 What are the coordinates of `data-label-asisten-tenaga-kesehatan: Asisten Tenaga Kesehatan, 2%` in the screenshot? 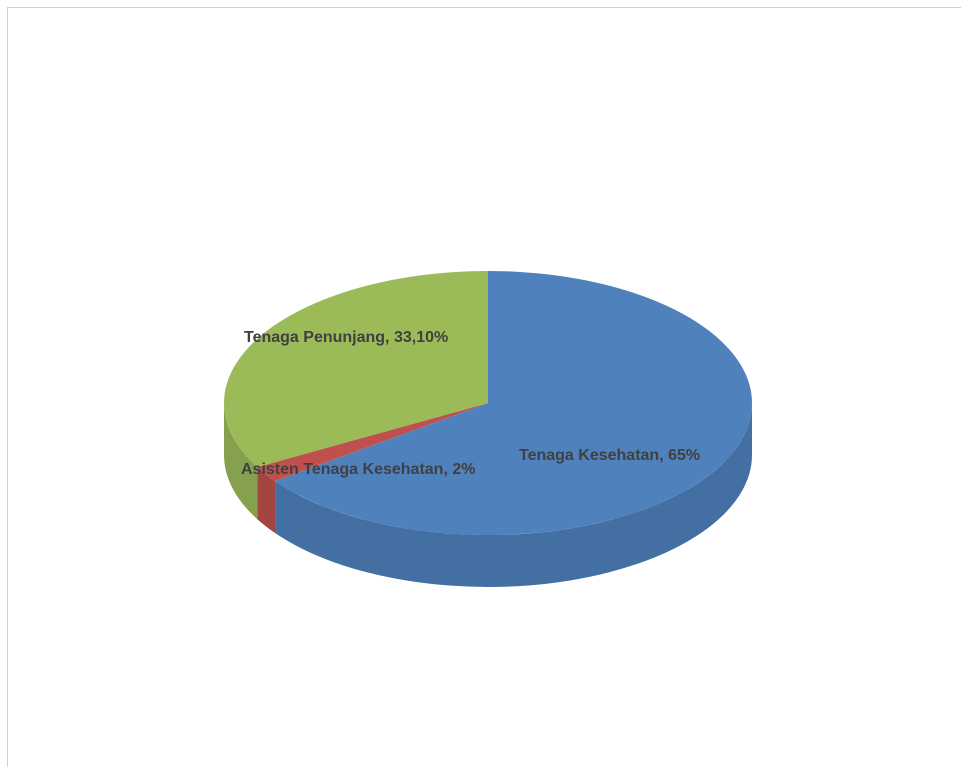 It's located at (358, 469).